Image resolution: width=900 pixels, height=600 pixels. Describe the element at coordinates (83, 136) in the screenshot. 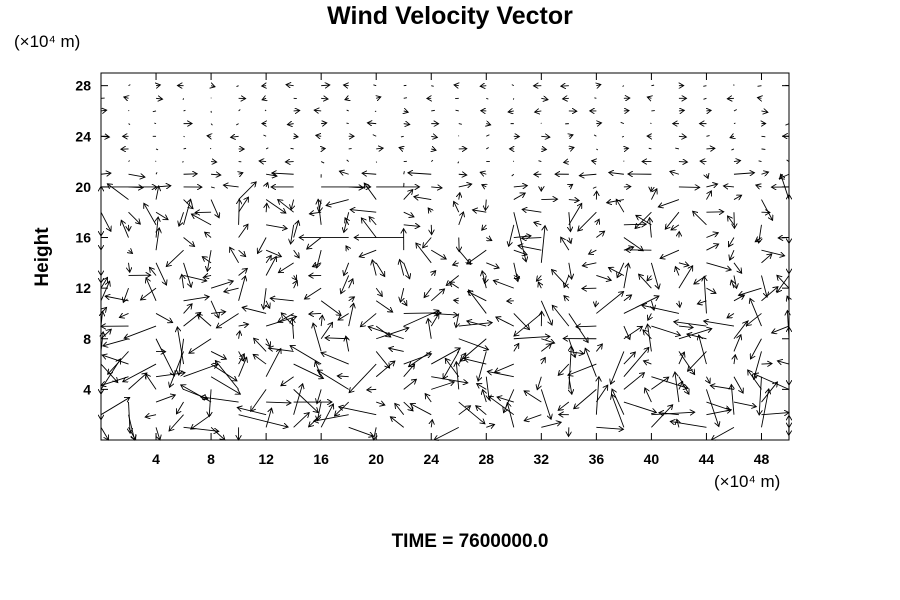

I see `y-tick-label: 24` at that location.